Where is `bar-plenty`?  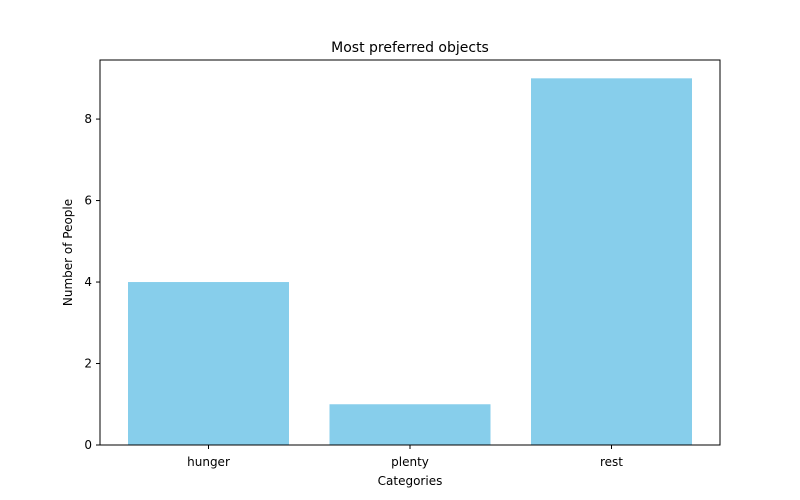 bar-plenty is located at coordinates (410, 424).